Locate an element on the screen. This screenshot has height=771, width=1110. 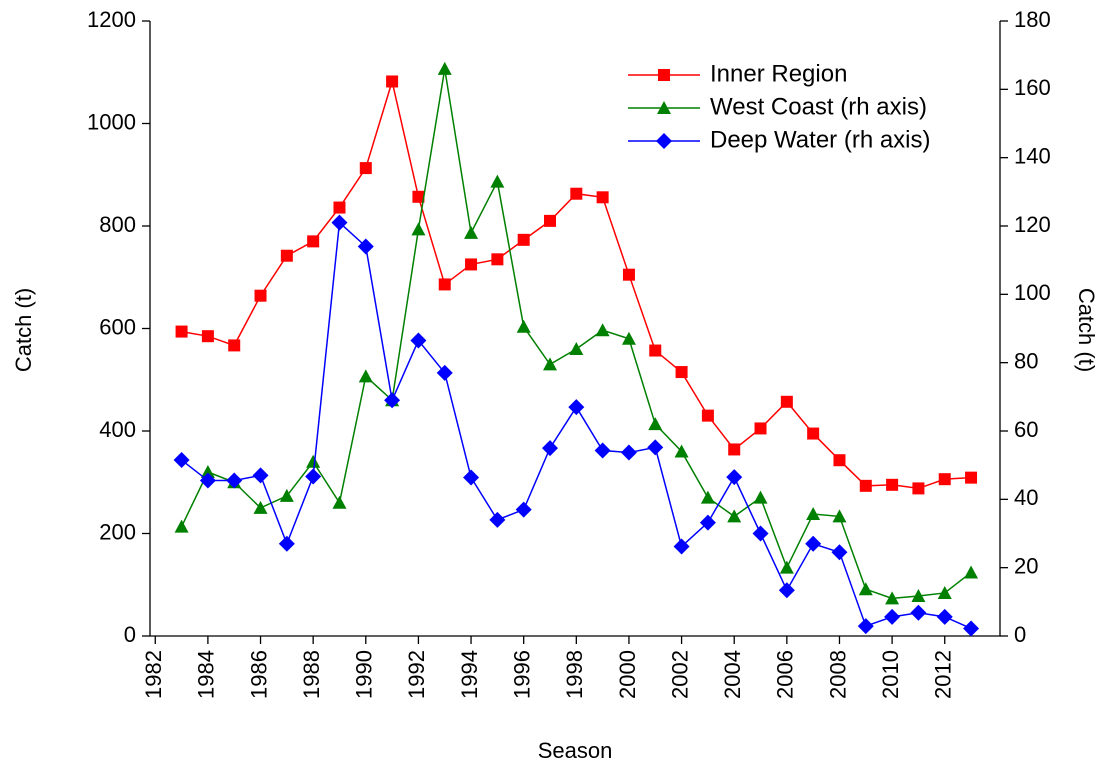
y-tick-label: 800 is located at coordinates (117, 224).